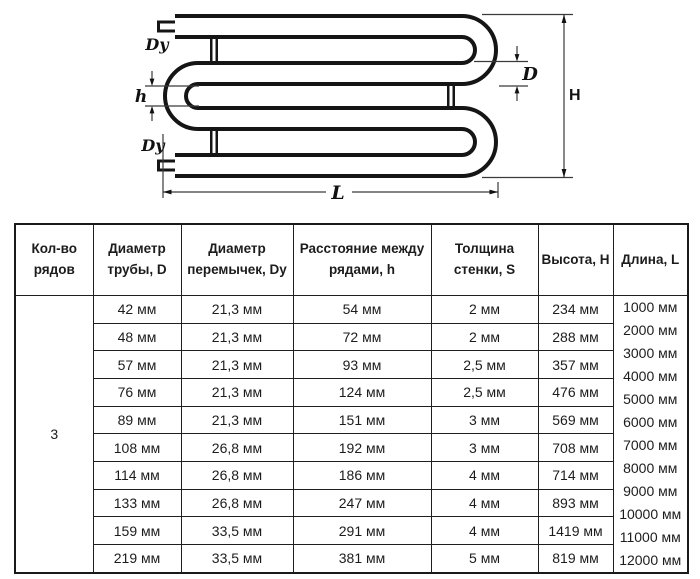 Image resolution: width=700 pixels, height=579 pixels. I want to click on table-row: 133 мм 26,8 мм 247 мм 4 мм 893 мм, so click(351, 503).